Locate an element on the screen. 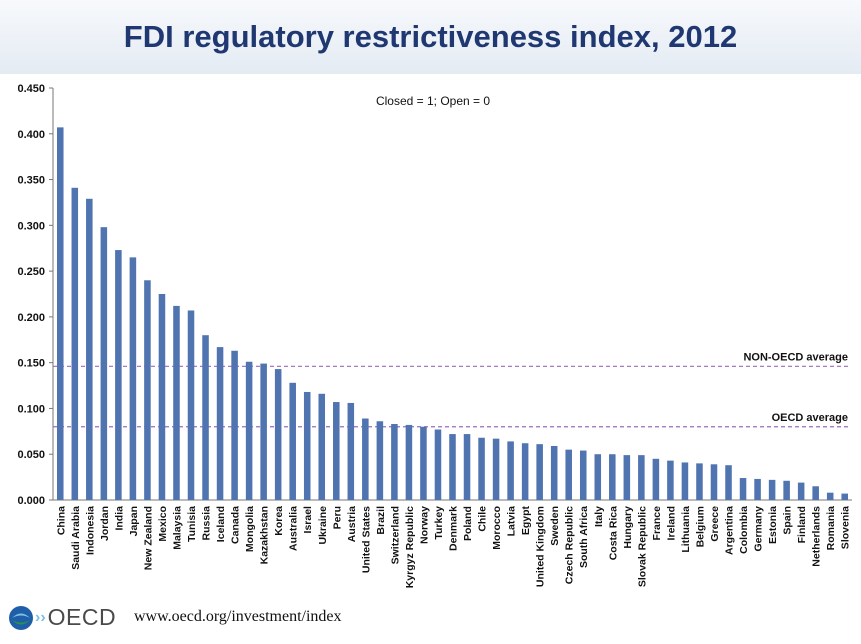 The image size is (861, 644). x-tick-label: Turkey is located at coordinates (439, 523).